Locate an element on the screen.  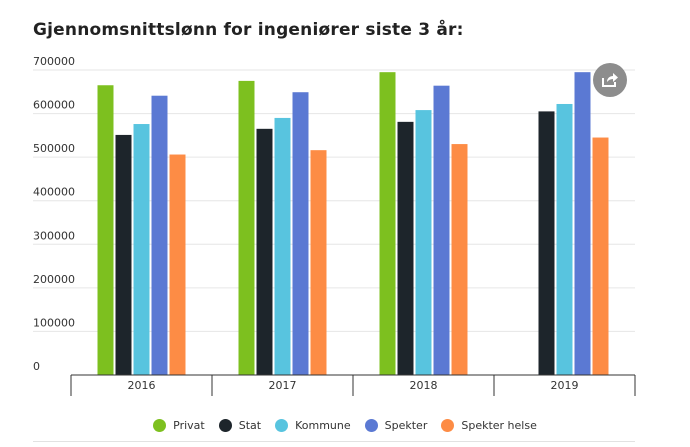
legend-label: Spekter helse is located at coordinates (499, 425).